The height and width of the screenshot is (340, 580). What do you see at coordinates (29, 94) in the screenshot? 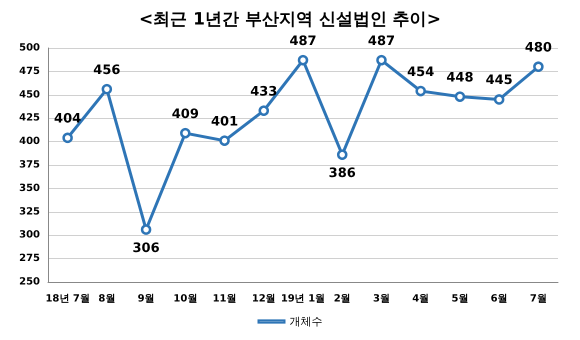
I see `y-tick-label: 450` at bounding box center [29, 94].